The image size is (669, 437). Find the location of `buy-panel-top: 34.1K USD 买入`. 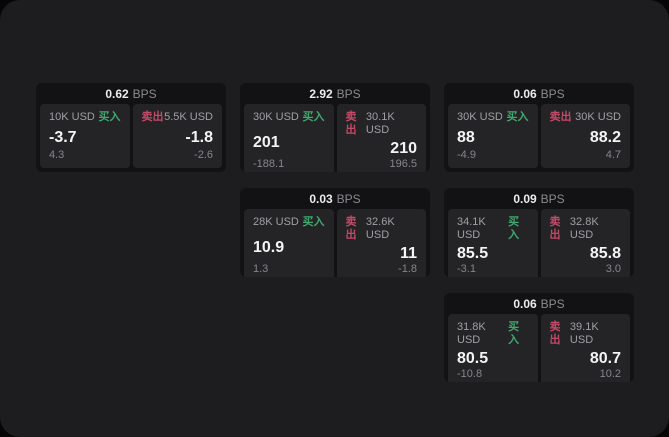

buy-panel-top: 34.1K USD 买入 is located at coordinates (493, 229).